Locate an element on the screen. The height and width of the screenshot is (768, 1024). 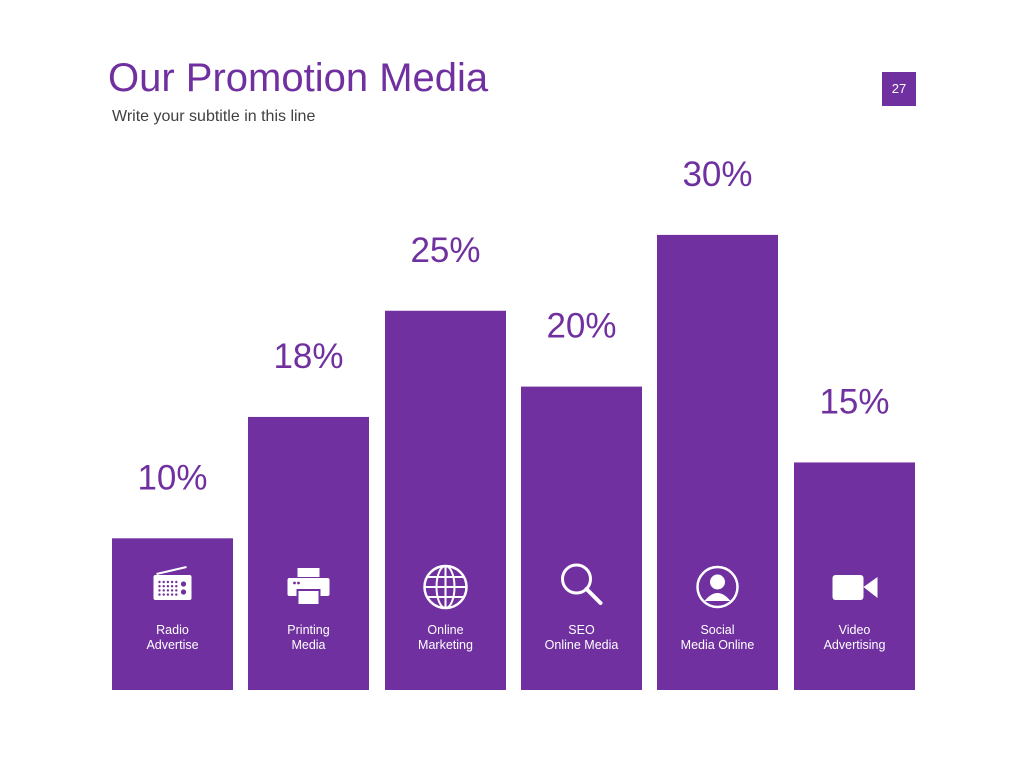
printer-icon is located at coordinates (308, 587).